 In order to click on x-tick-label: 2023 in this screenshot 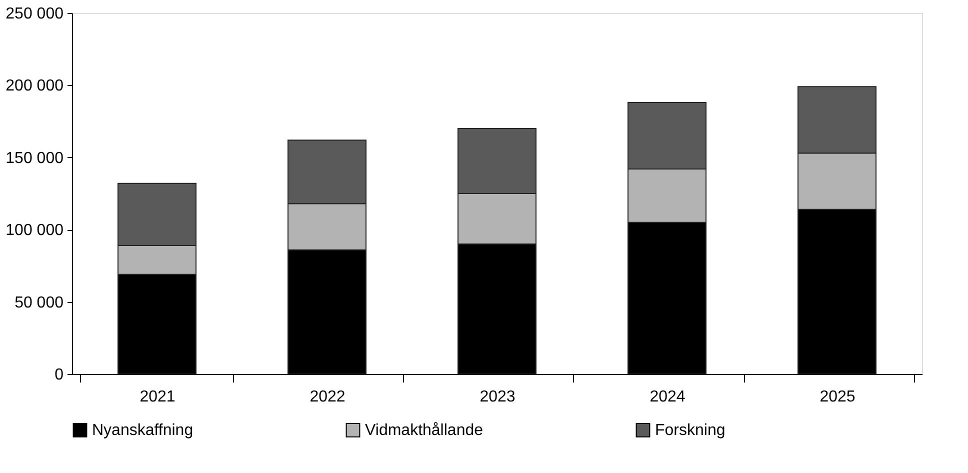, I will do `click(498, 397)`.